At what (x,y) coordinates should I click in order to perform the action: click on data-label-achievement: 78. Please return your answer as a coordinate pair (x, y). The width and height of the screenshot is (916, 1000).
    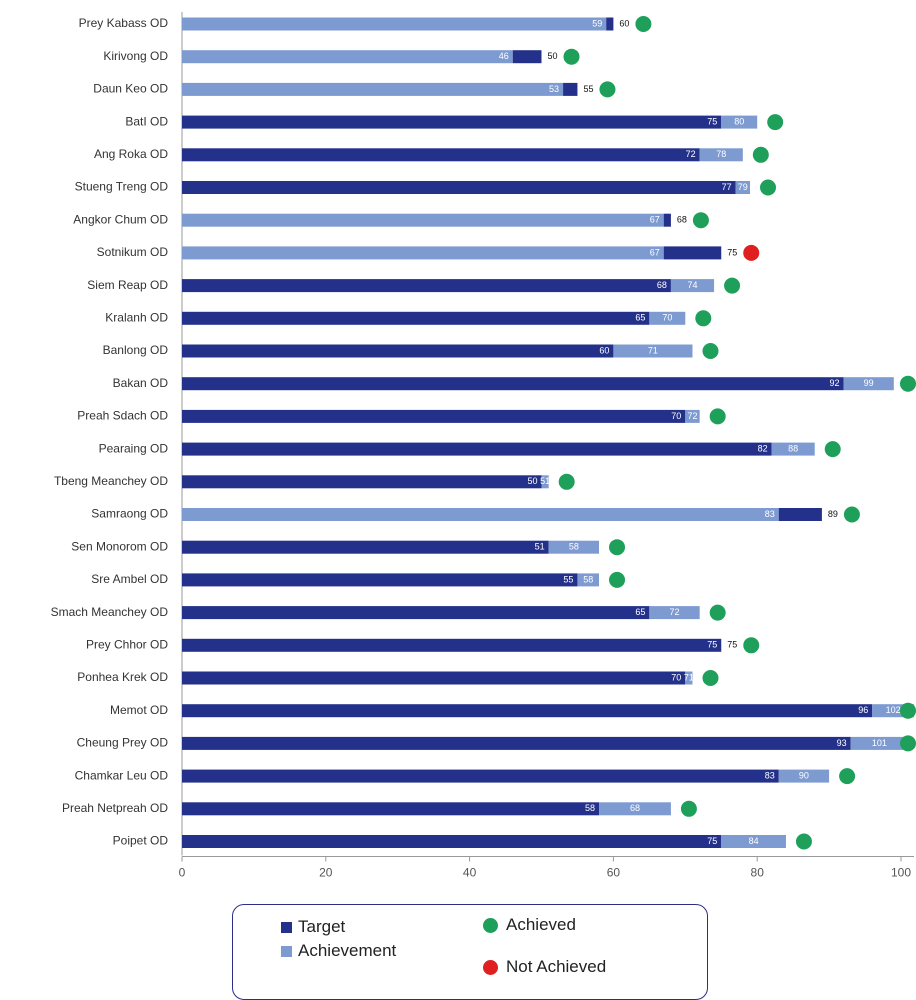
    Looking at the image, I should click on (721, 154).